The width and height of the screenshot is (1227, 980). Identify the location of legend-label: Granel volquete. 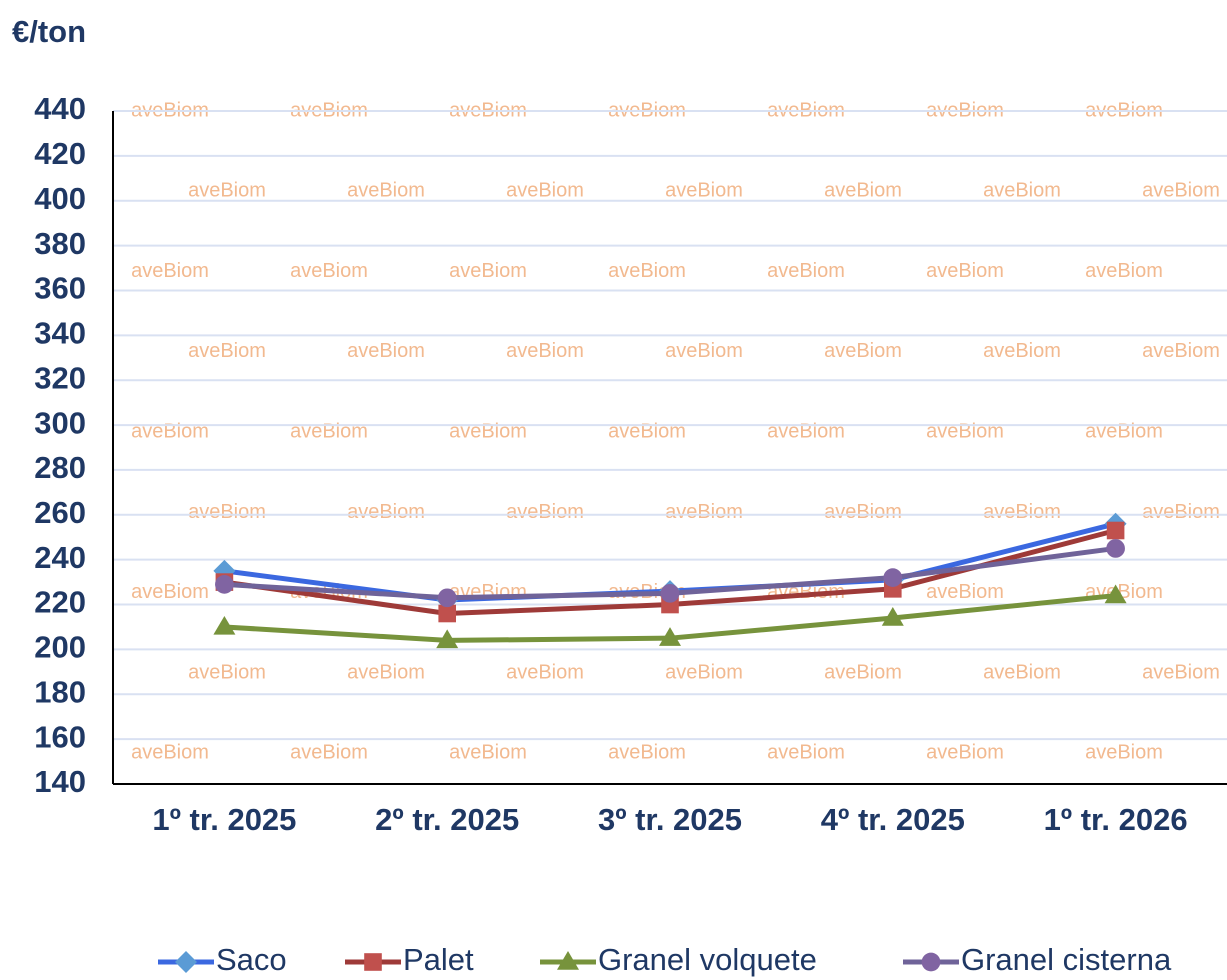
(707, 959).